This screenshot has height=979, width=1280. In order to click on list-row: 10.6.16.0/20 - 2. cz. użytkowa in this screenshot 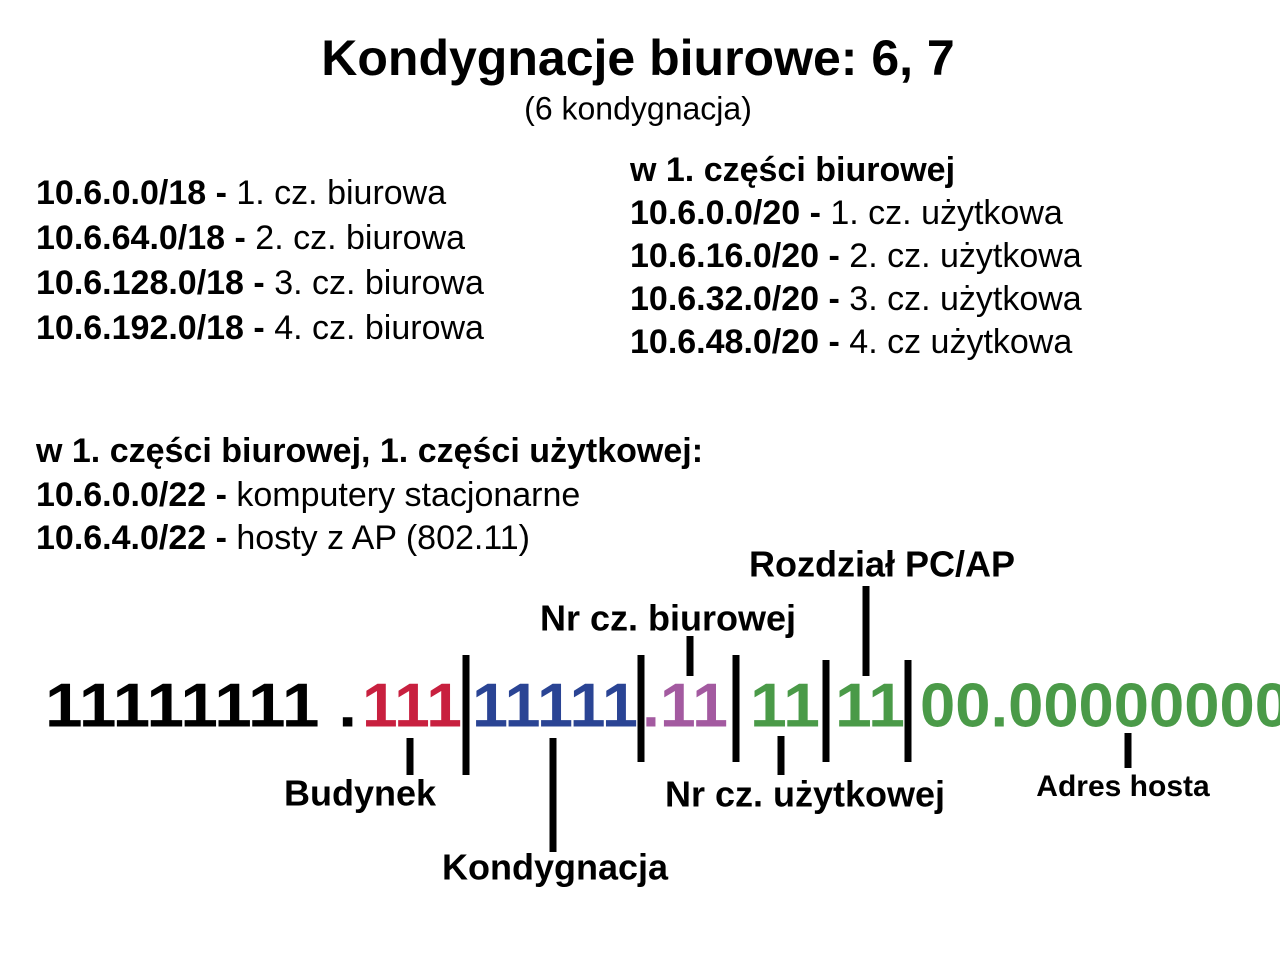, I will do `click(856, 256)`.